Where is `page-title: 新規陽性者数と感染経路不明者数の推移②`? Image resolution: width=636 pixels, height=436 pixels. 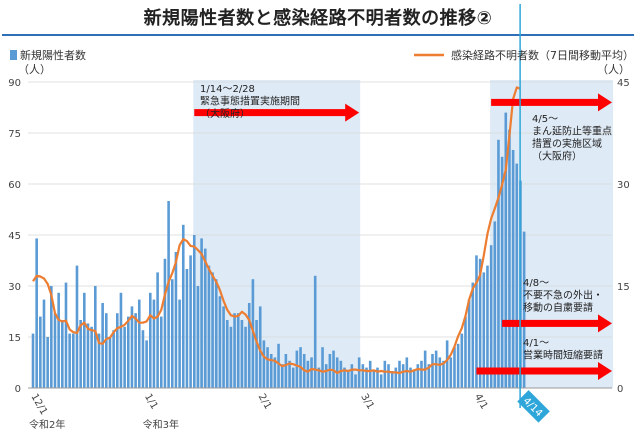
page-title: 新規陽性者数と感染経路不明者数の推移② is located at coordinates (318, 18).